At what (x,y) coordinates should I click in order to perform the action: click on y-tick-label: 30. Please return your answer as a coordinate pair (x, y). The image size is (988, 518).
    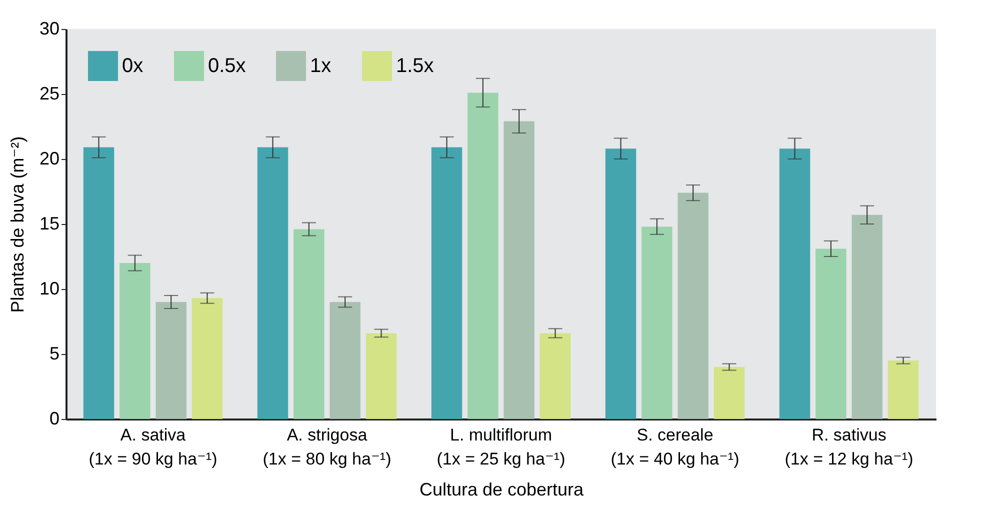
    Looking at the image, I should click on (49, 28).